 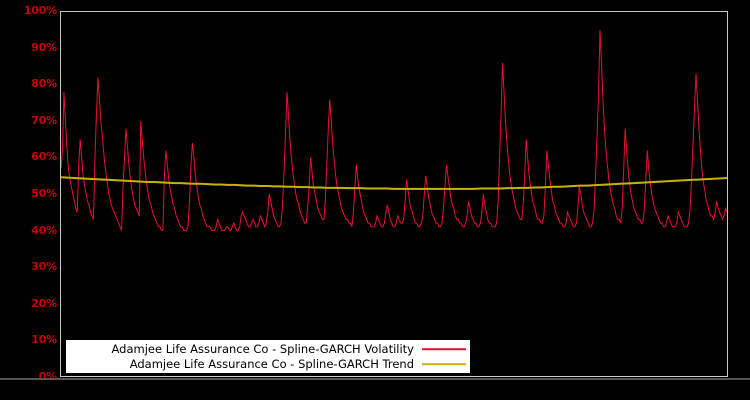 I want to click on y-tick-label: 80%, so click(x=44, y=84).